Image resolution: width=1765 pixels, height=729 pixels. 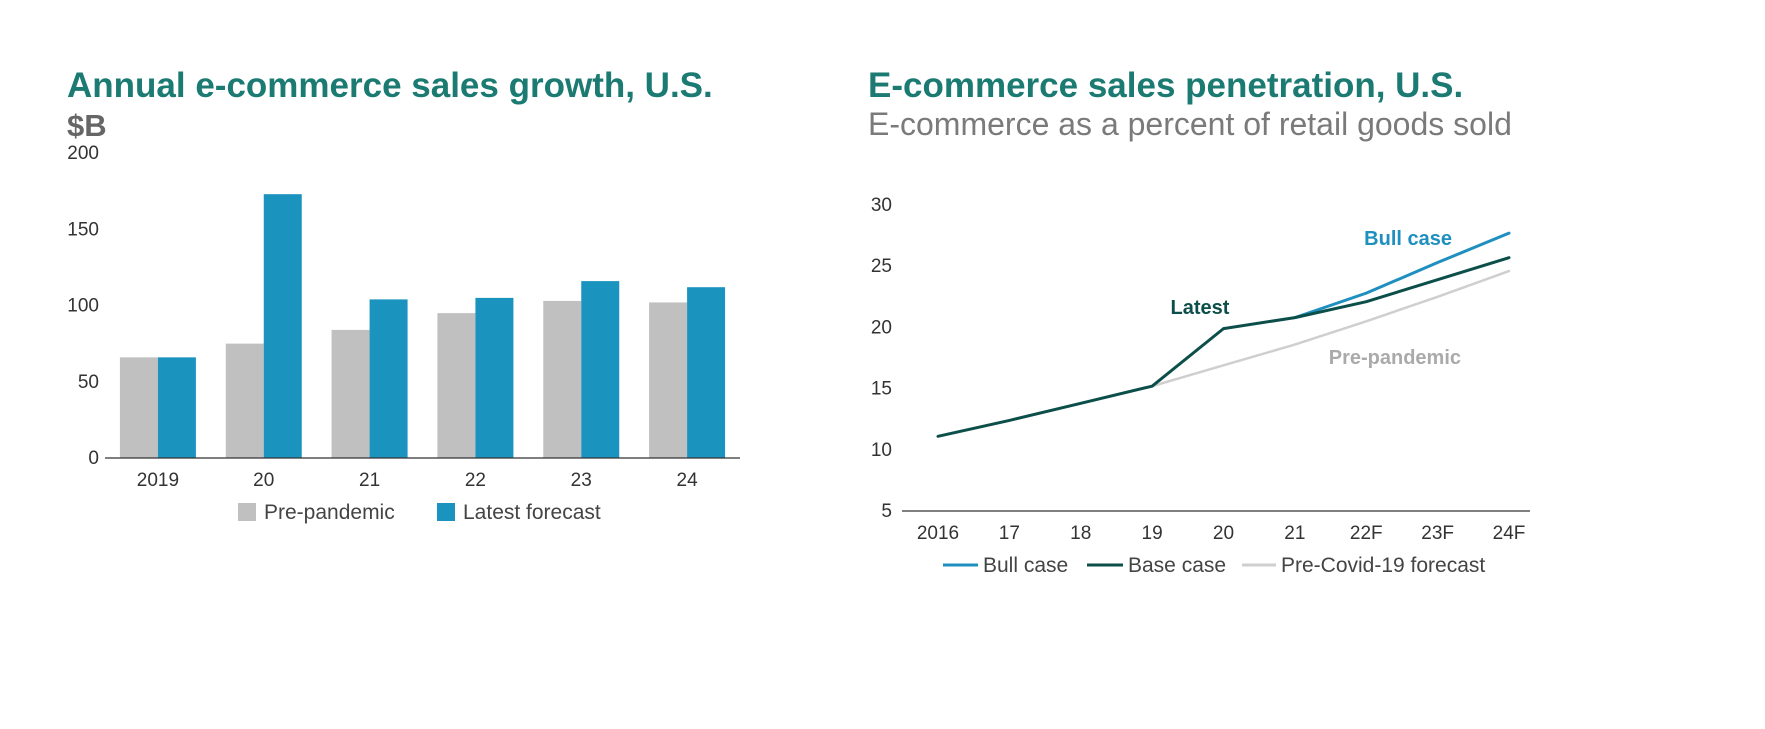 I want to click on annotation-pre-pandemic: Pre-pandemic, so click(x=1395, y=358).